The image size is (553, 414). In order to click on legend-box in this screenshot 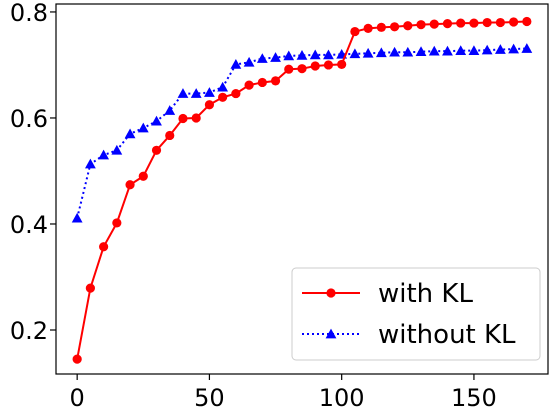, I will do `click(416, 314)`.